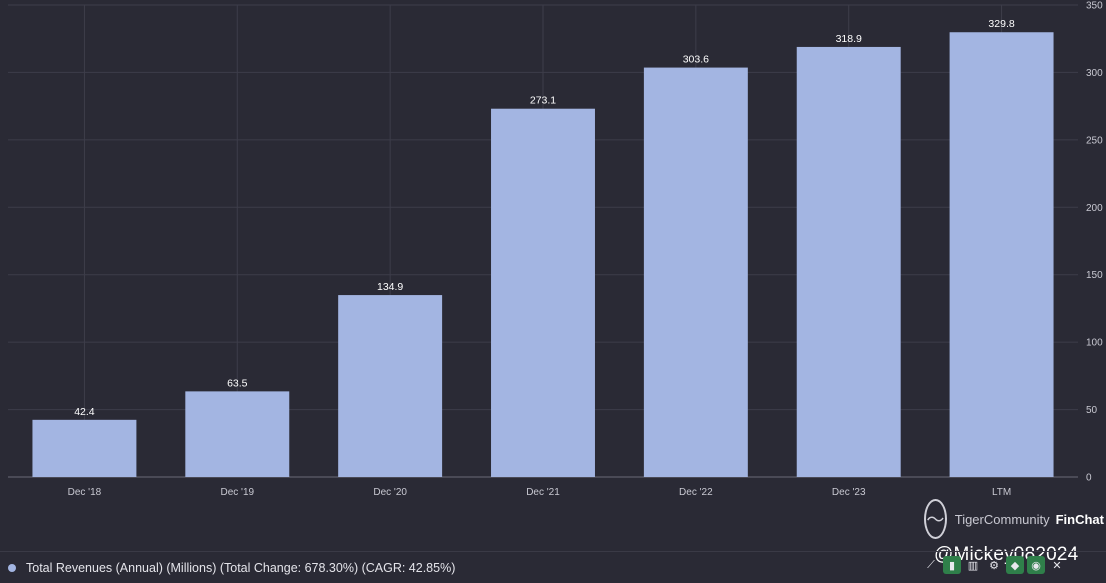 The image size is (1106, 583). Describe the element at coordinates (1001, 492) in the screenshot. I see `x-tick-label: LTM` at that location.